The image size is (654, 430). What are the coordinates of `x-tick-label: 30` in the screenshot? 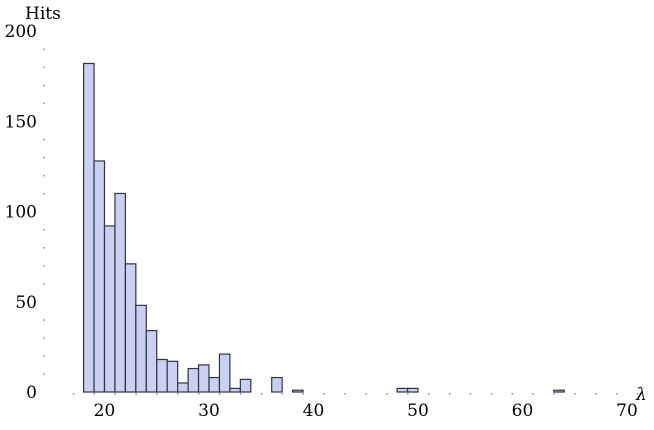 It's located at (209, 411).